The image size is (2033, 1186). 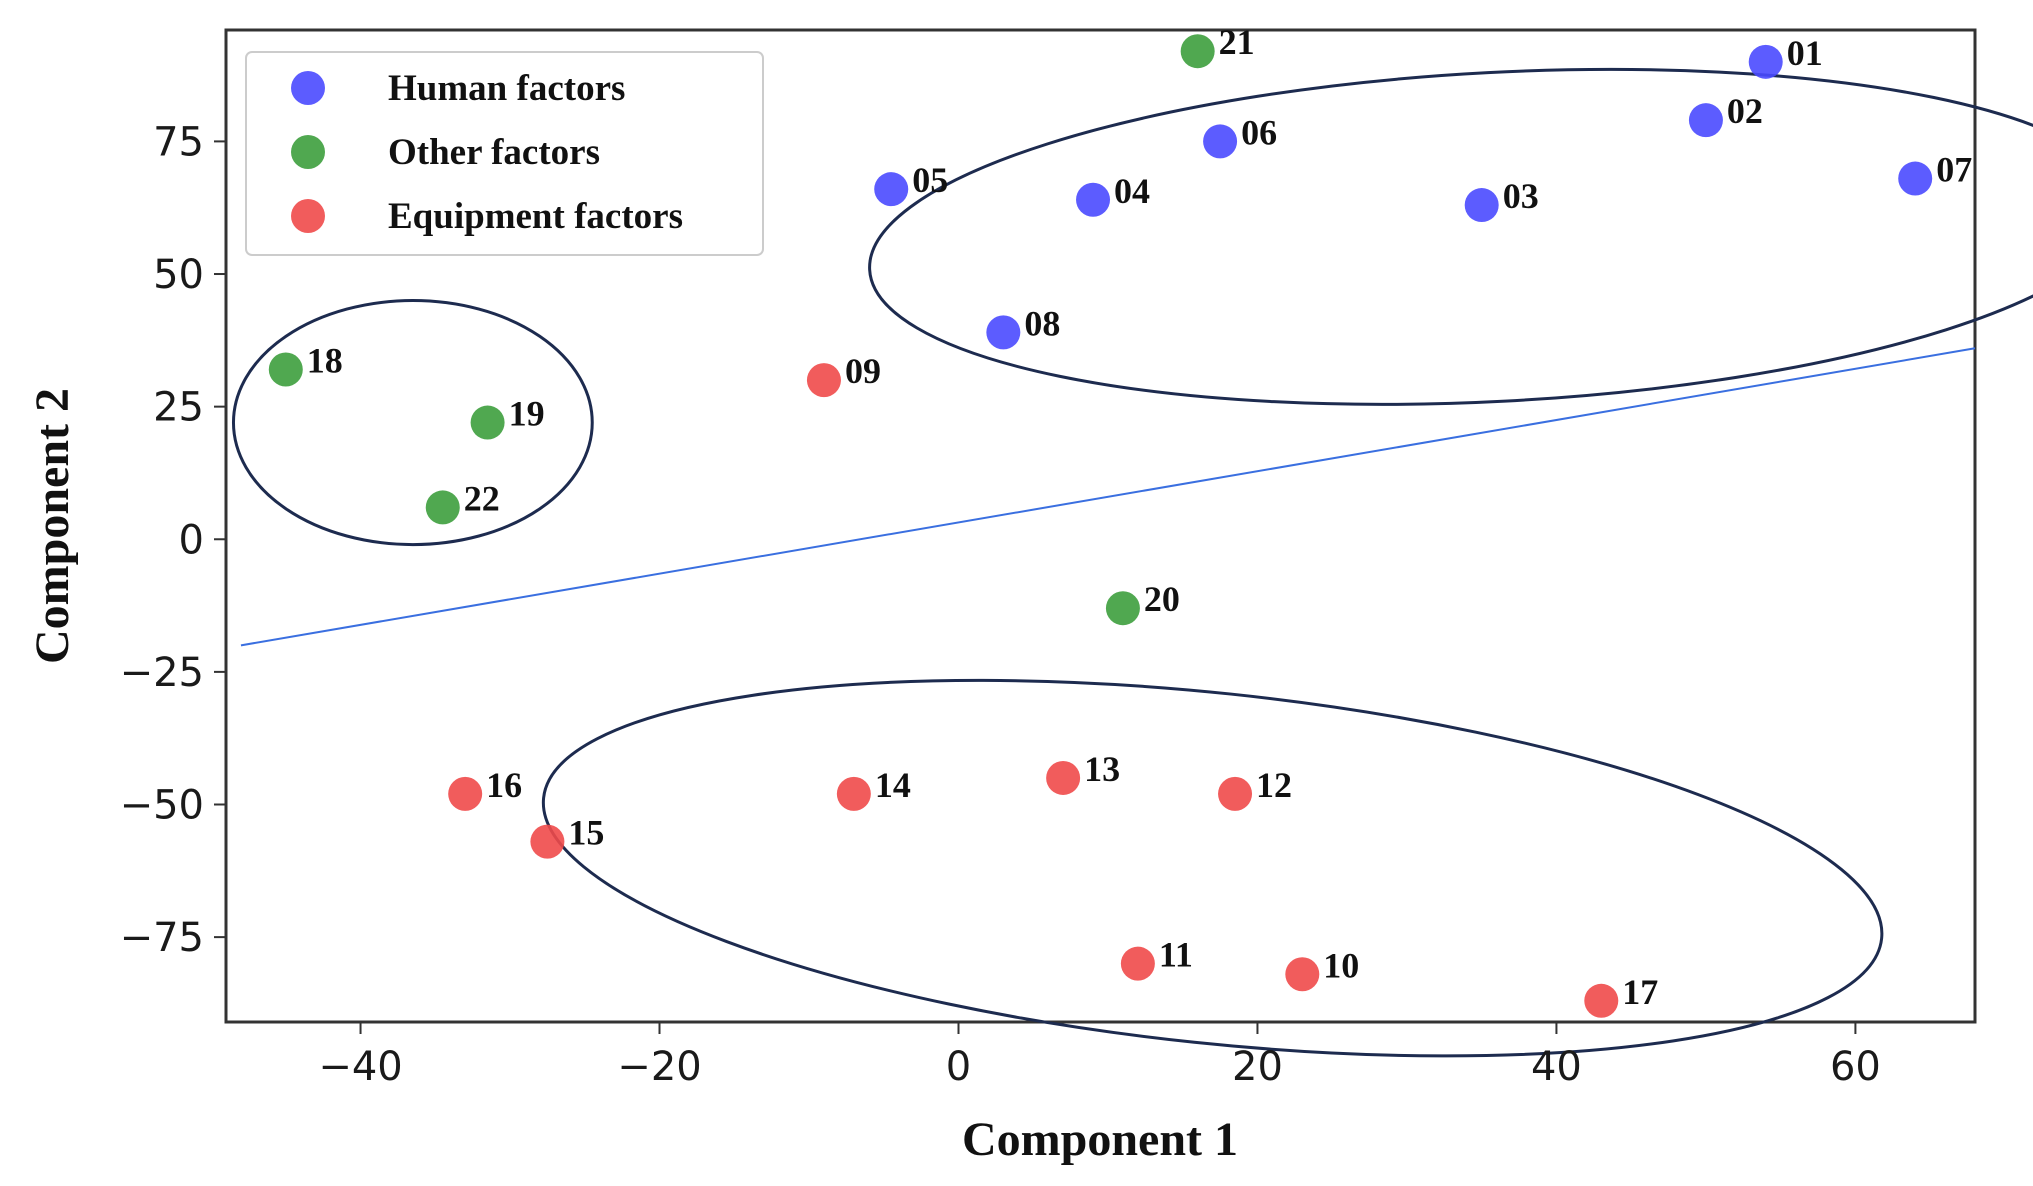 I want to click on data-point-label: 07, so click(x=1954, y=170).